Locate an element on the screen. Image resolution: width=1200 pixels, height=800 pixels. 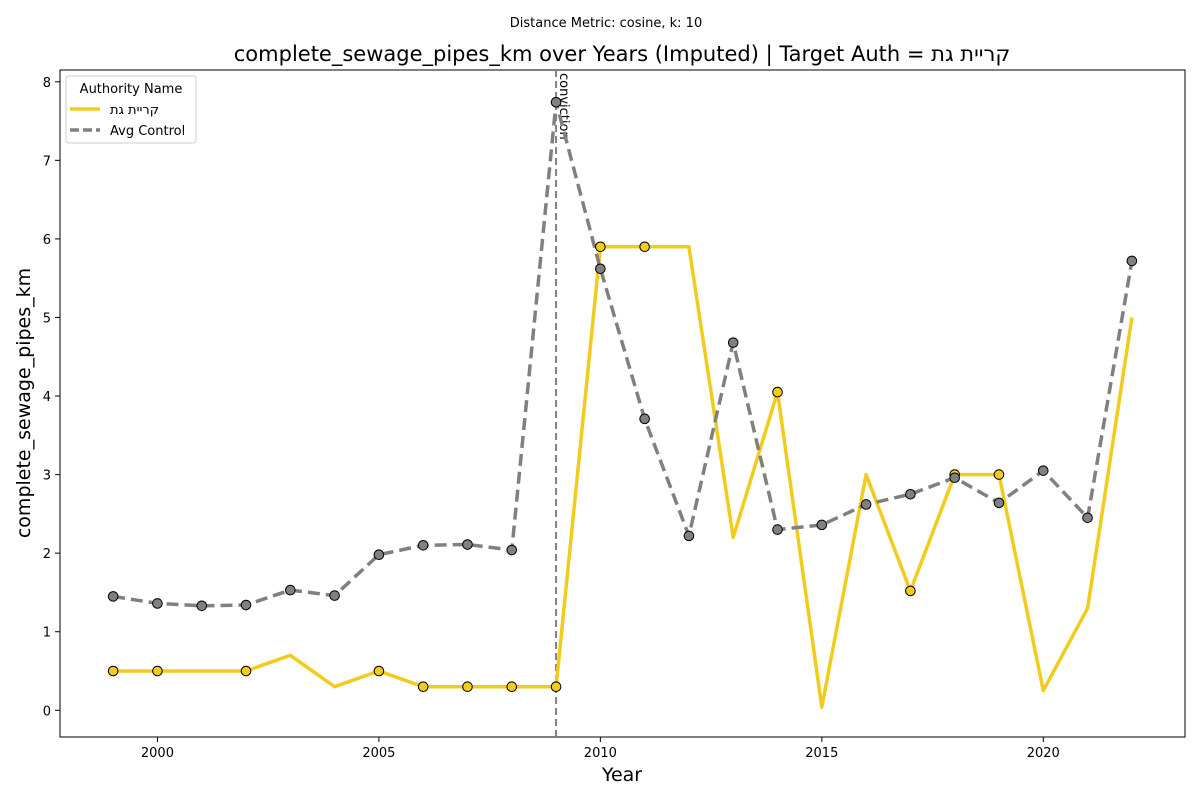
legend-label-target: קריית גת is located at coordinates (134, 110).